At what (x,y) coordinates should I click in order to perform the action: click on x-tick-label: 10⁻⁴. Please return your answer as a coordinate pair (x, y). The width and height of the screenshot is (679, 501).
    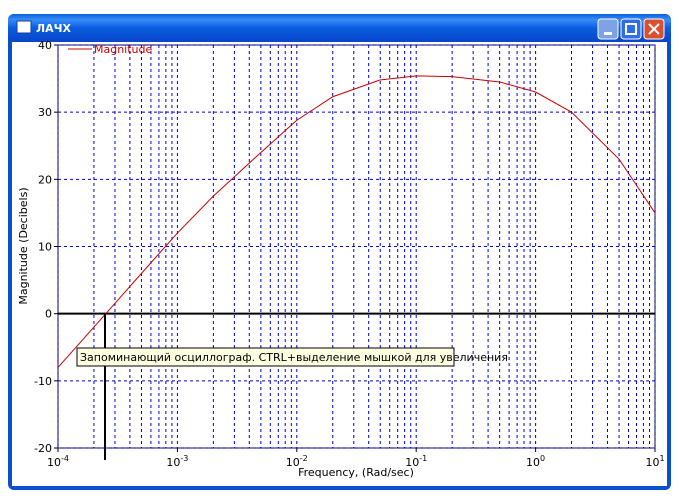
    Looking at the image, I should click on (58, 461).